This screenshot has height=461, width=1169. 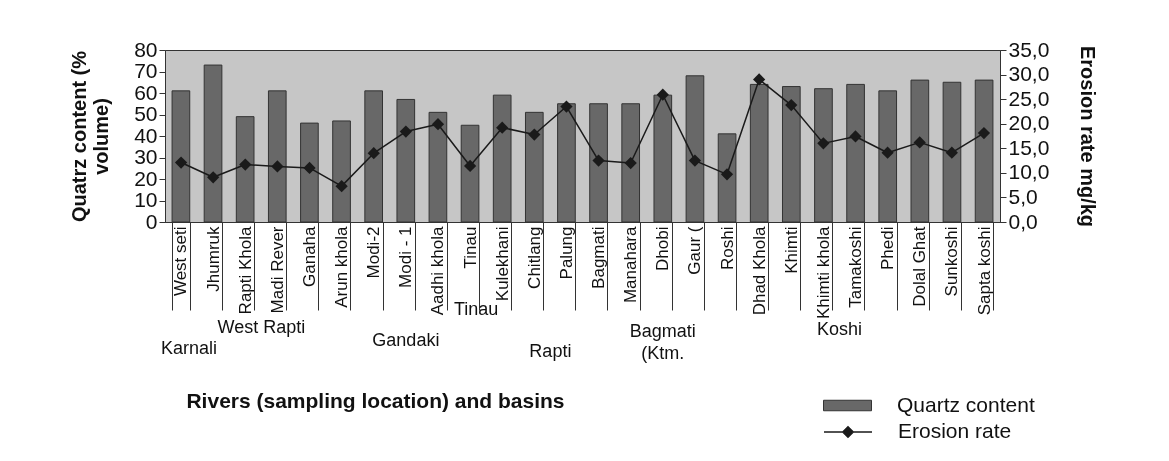 What do you see at coordinates (245, 270) in the screenshot?
I see `x-tick-label: Rapti Khola` at bounding box center [245, 270].